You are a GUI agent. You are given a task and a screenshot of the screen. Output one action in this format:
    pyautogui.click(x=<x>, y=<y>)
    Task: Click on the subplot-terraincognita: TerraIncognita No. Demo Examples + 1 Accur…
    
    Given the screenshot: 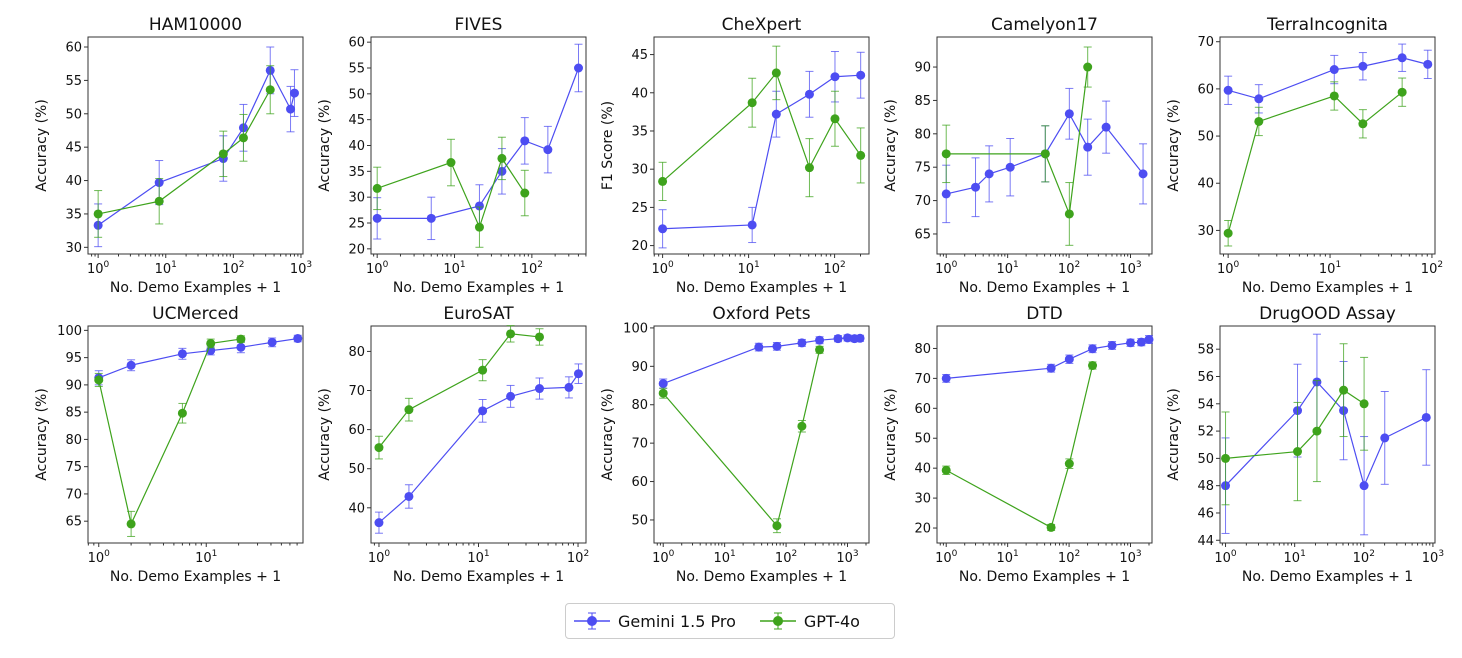 What is the action you would take?
    pyautogui.click(x=1304, y=155)
    